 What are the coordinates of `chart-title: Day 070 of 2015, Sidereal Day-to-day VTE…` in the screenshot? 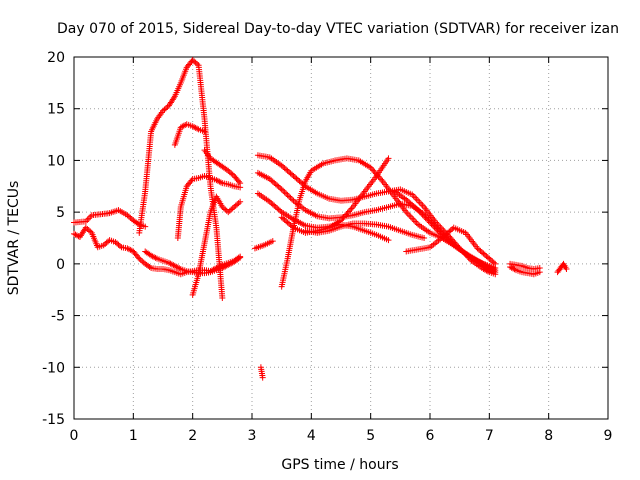 It's located at (338, 29).